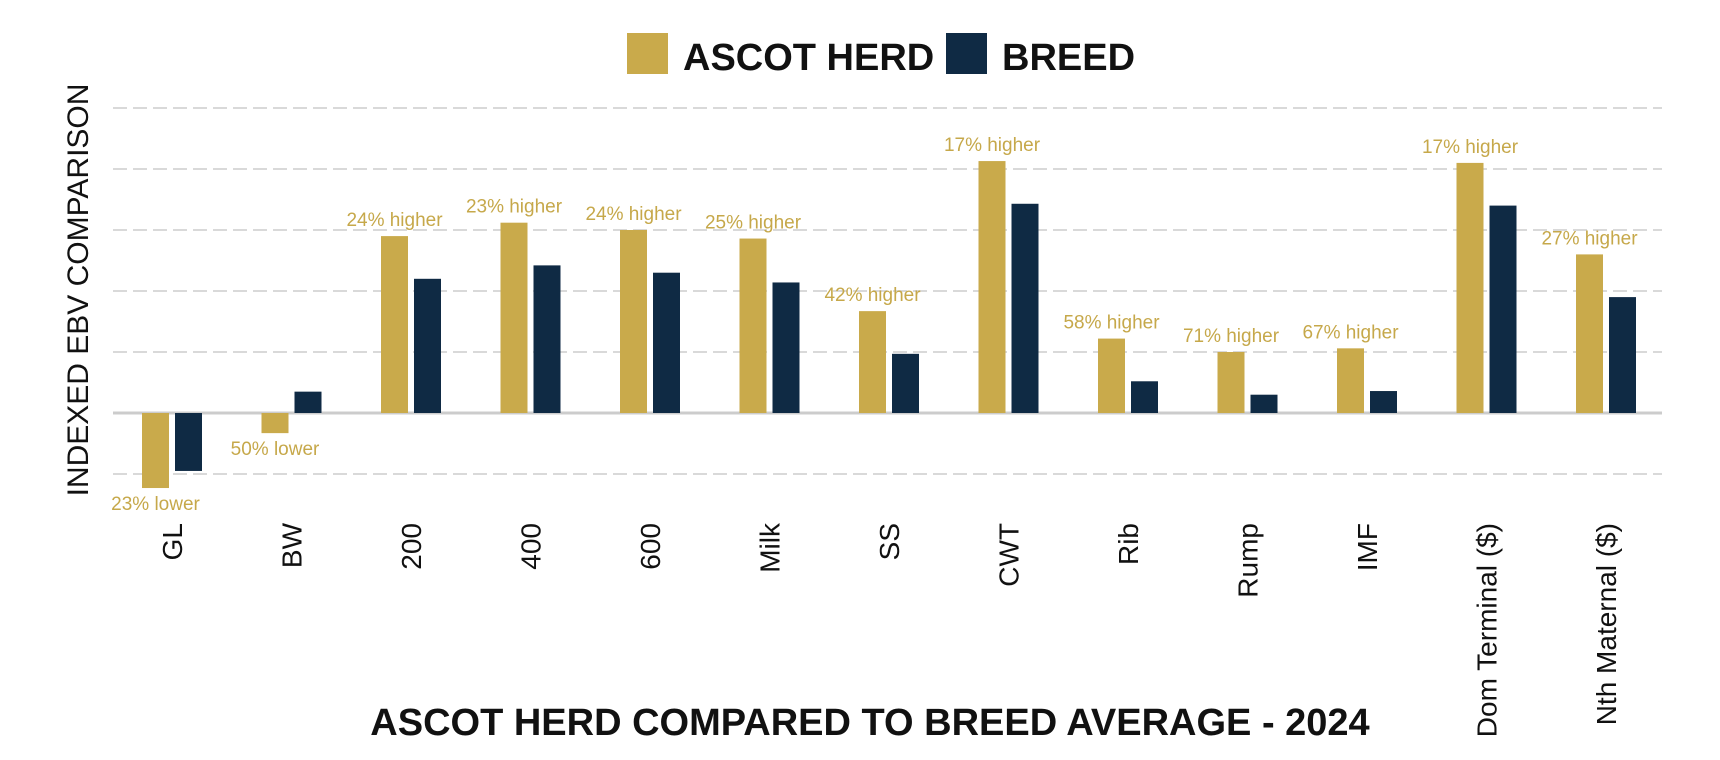 This screenshot has height=760, width=1720. Describe the element at coordinates (1367, 547) in the screenshot. I see `x-tick-label: IMF` at that location.